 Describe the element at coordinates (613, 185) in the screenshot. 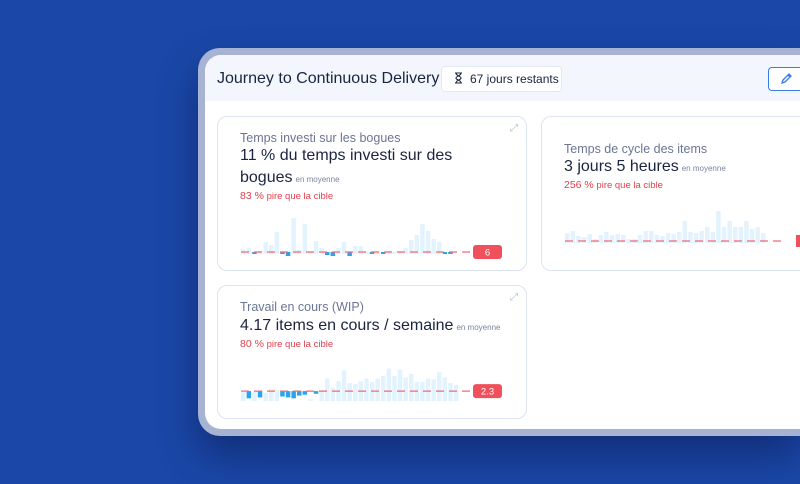

I see `target-comparison: 256 % pire que la cible` at that location.